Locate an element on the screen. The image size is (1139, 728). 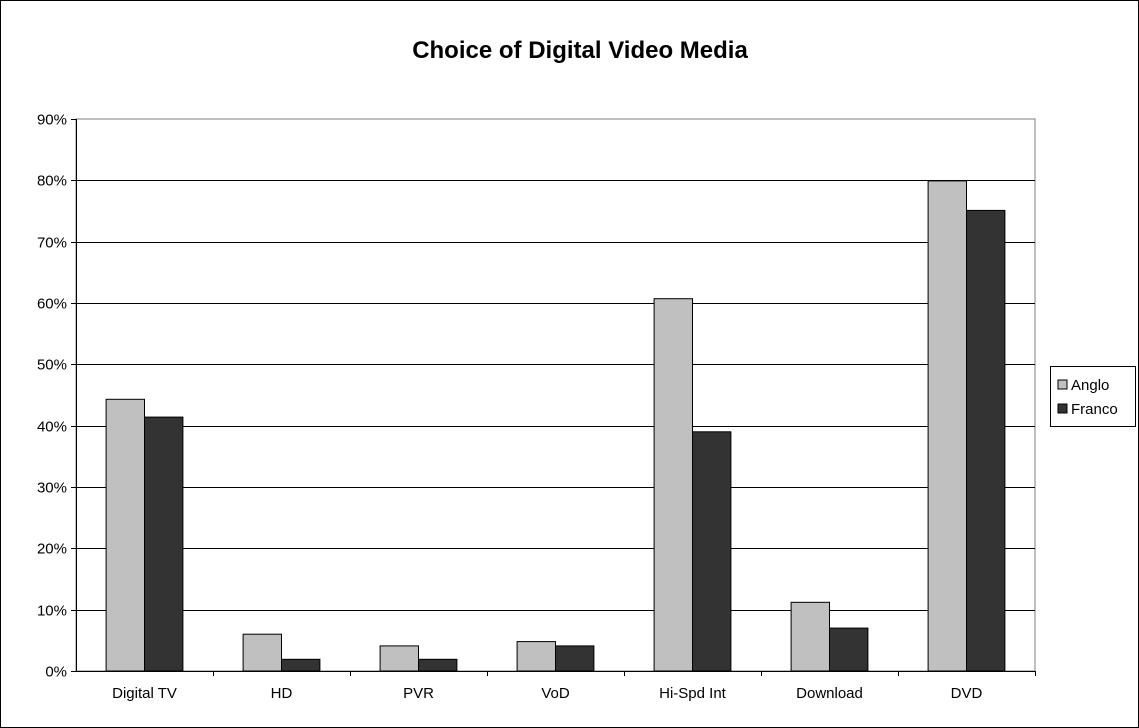
y-tick-label: 70% is located at coordinates (52, 243).